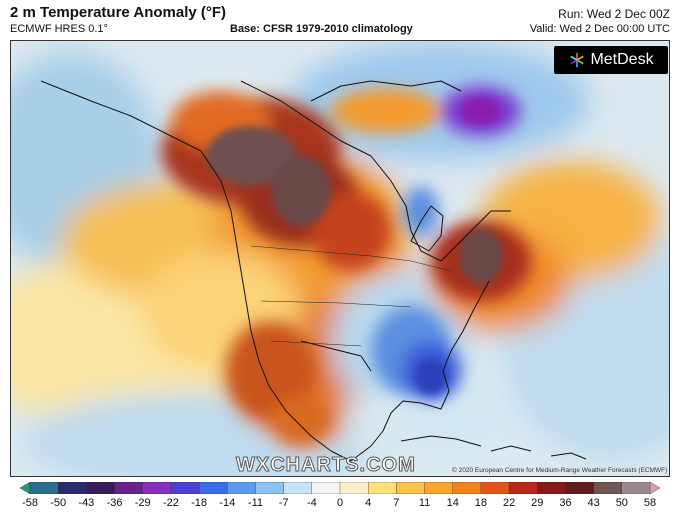 This screenshot has width=680, height=520. What do you see at coordinates (255, 503) in the screenshot?
I see `colorbar-tick-label: -11` at bounding box center [255, 503].